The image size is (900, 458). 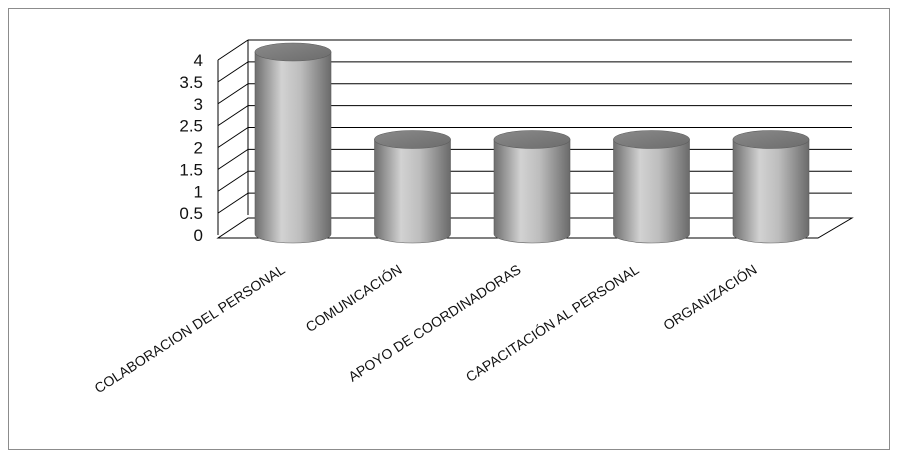 I want to click on y-tick-label: 1, so click(x=198, y=191).